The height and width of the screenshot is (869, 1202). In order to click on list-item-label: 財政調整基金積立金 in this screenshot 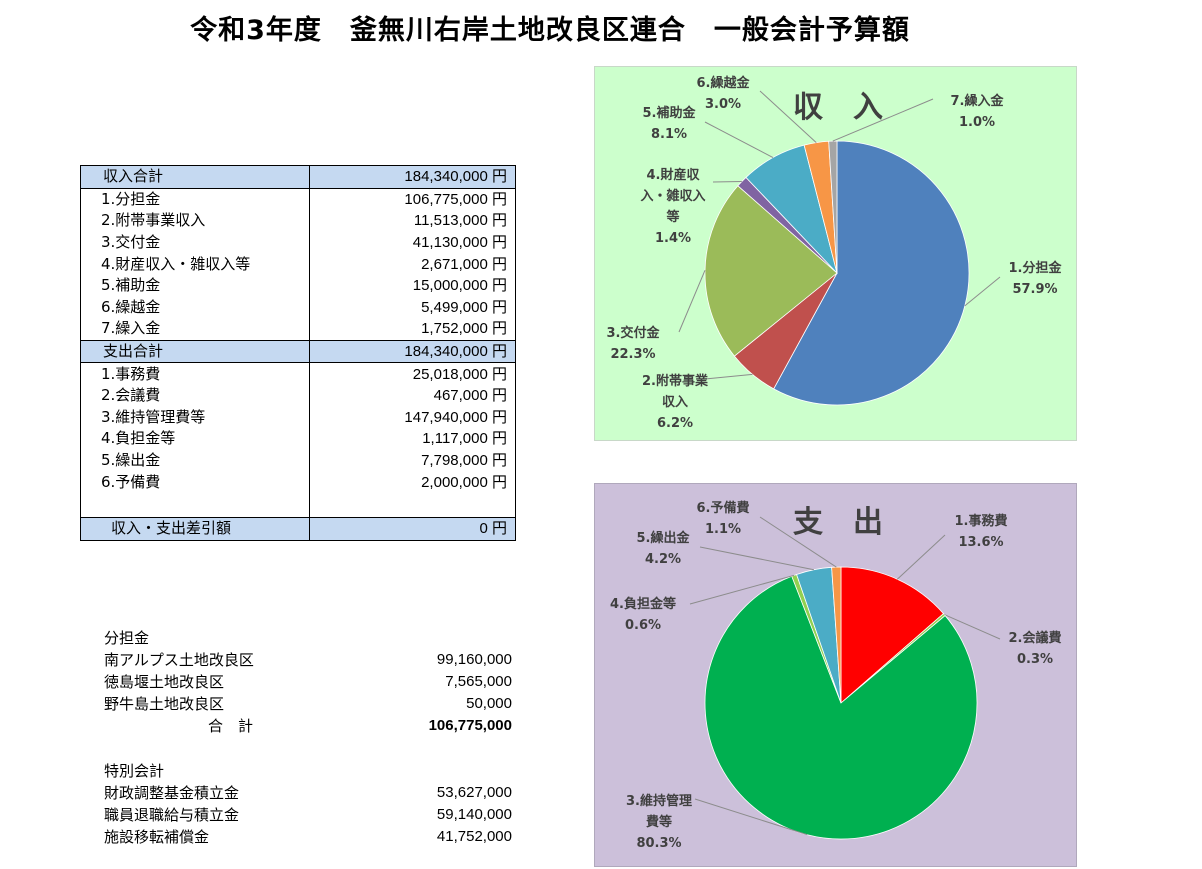, I will do `click(172, 793)`.